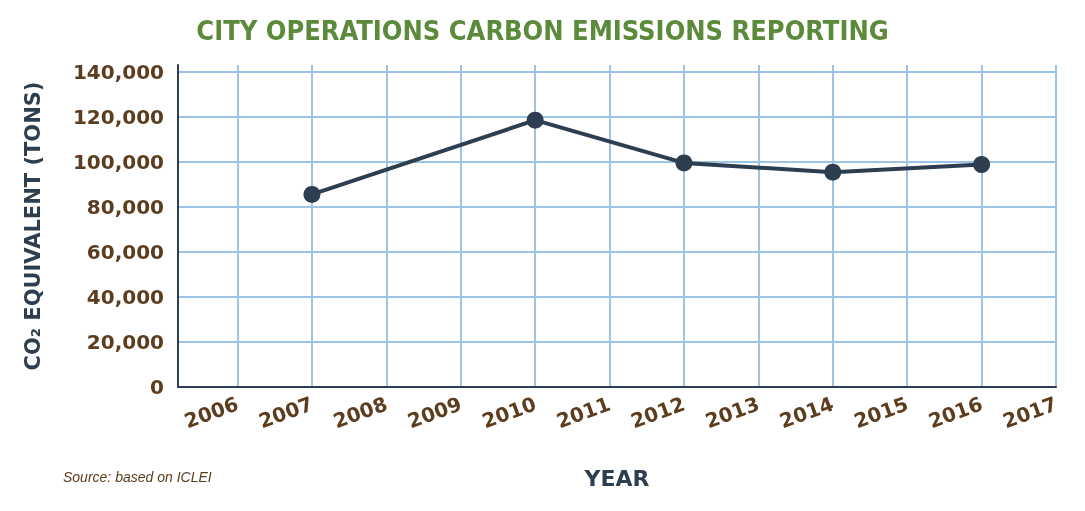  Describe the element at coordinates (360, 412) in the screenshot. I see `x-tick-label: 2008` at that location.